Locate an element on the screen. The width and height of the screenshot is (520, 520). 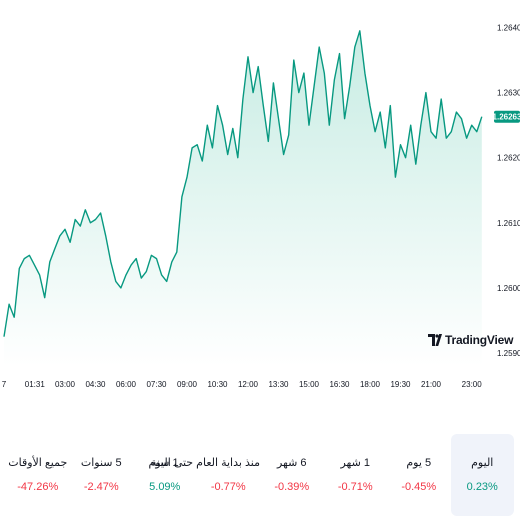
y-tick-label: 1.25900 is located at coordinates (508, 353).